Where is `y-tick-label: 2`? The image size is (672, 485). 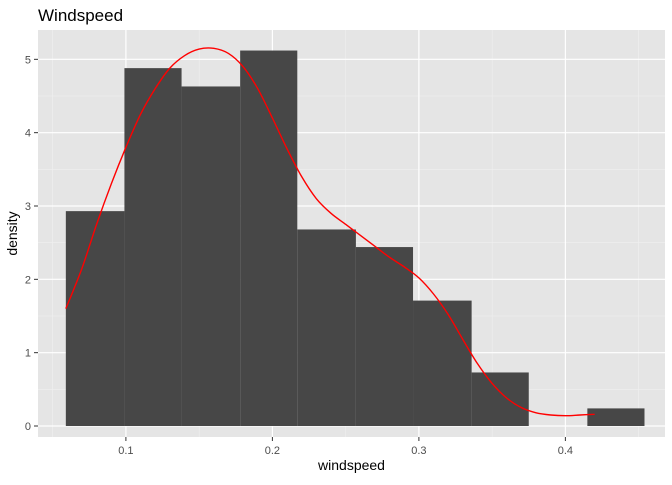 y-tick-label: 2 is located at coordinates (28, 280).